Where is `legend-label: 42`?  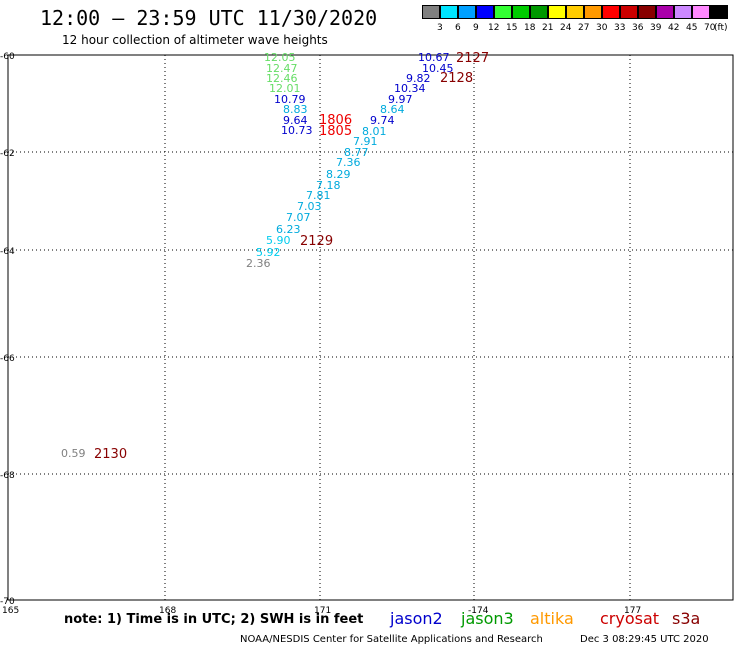 legend-label: 42 is located at coordinates (674, 28).